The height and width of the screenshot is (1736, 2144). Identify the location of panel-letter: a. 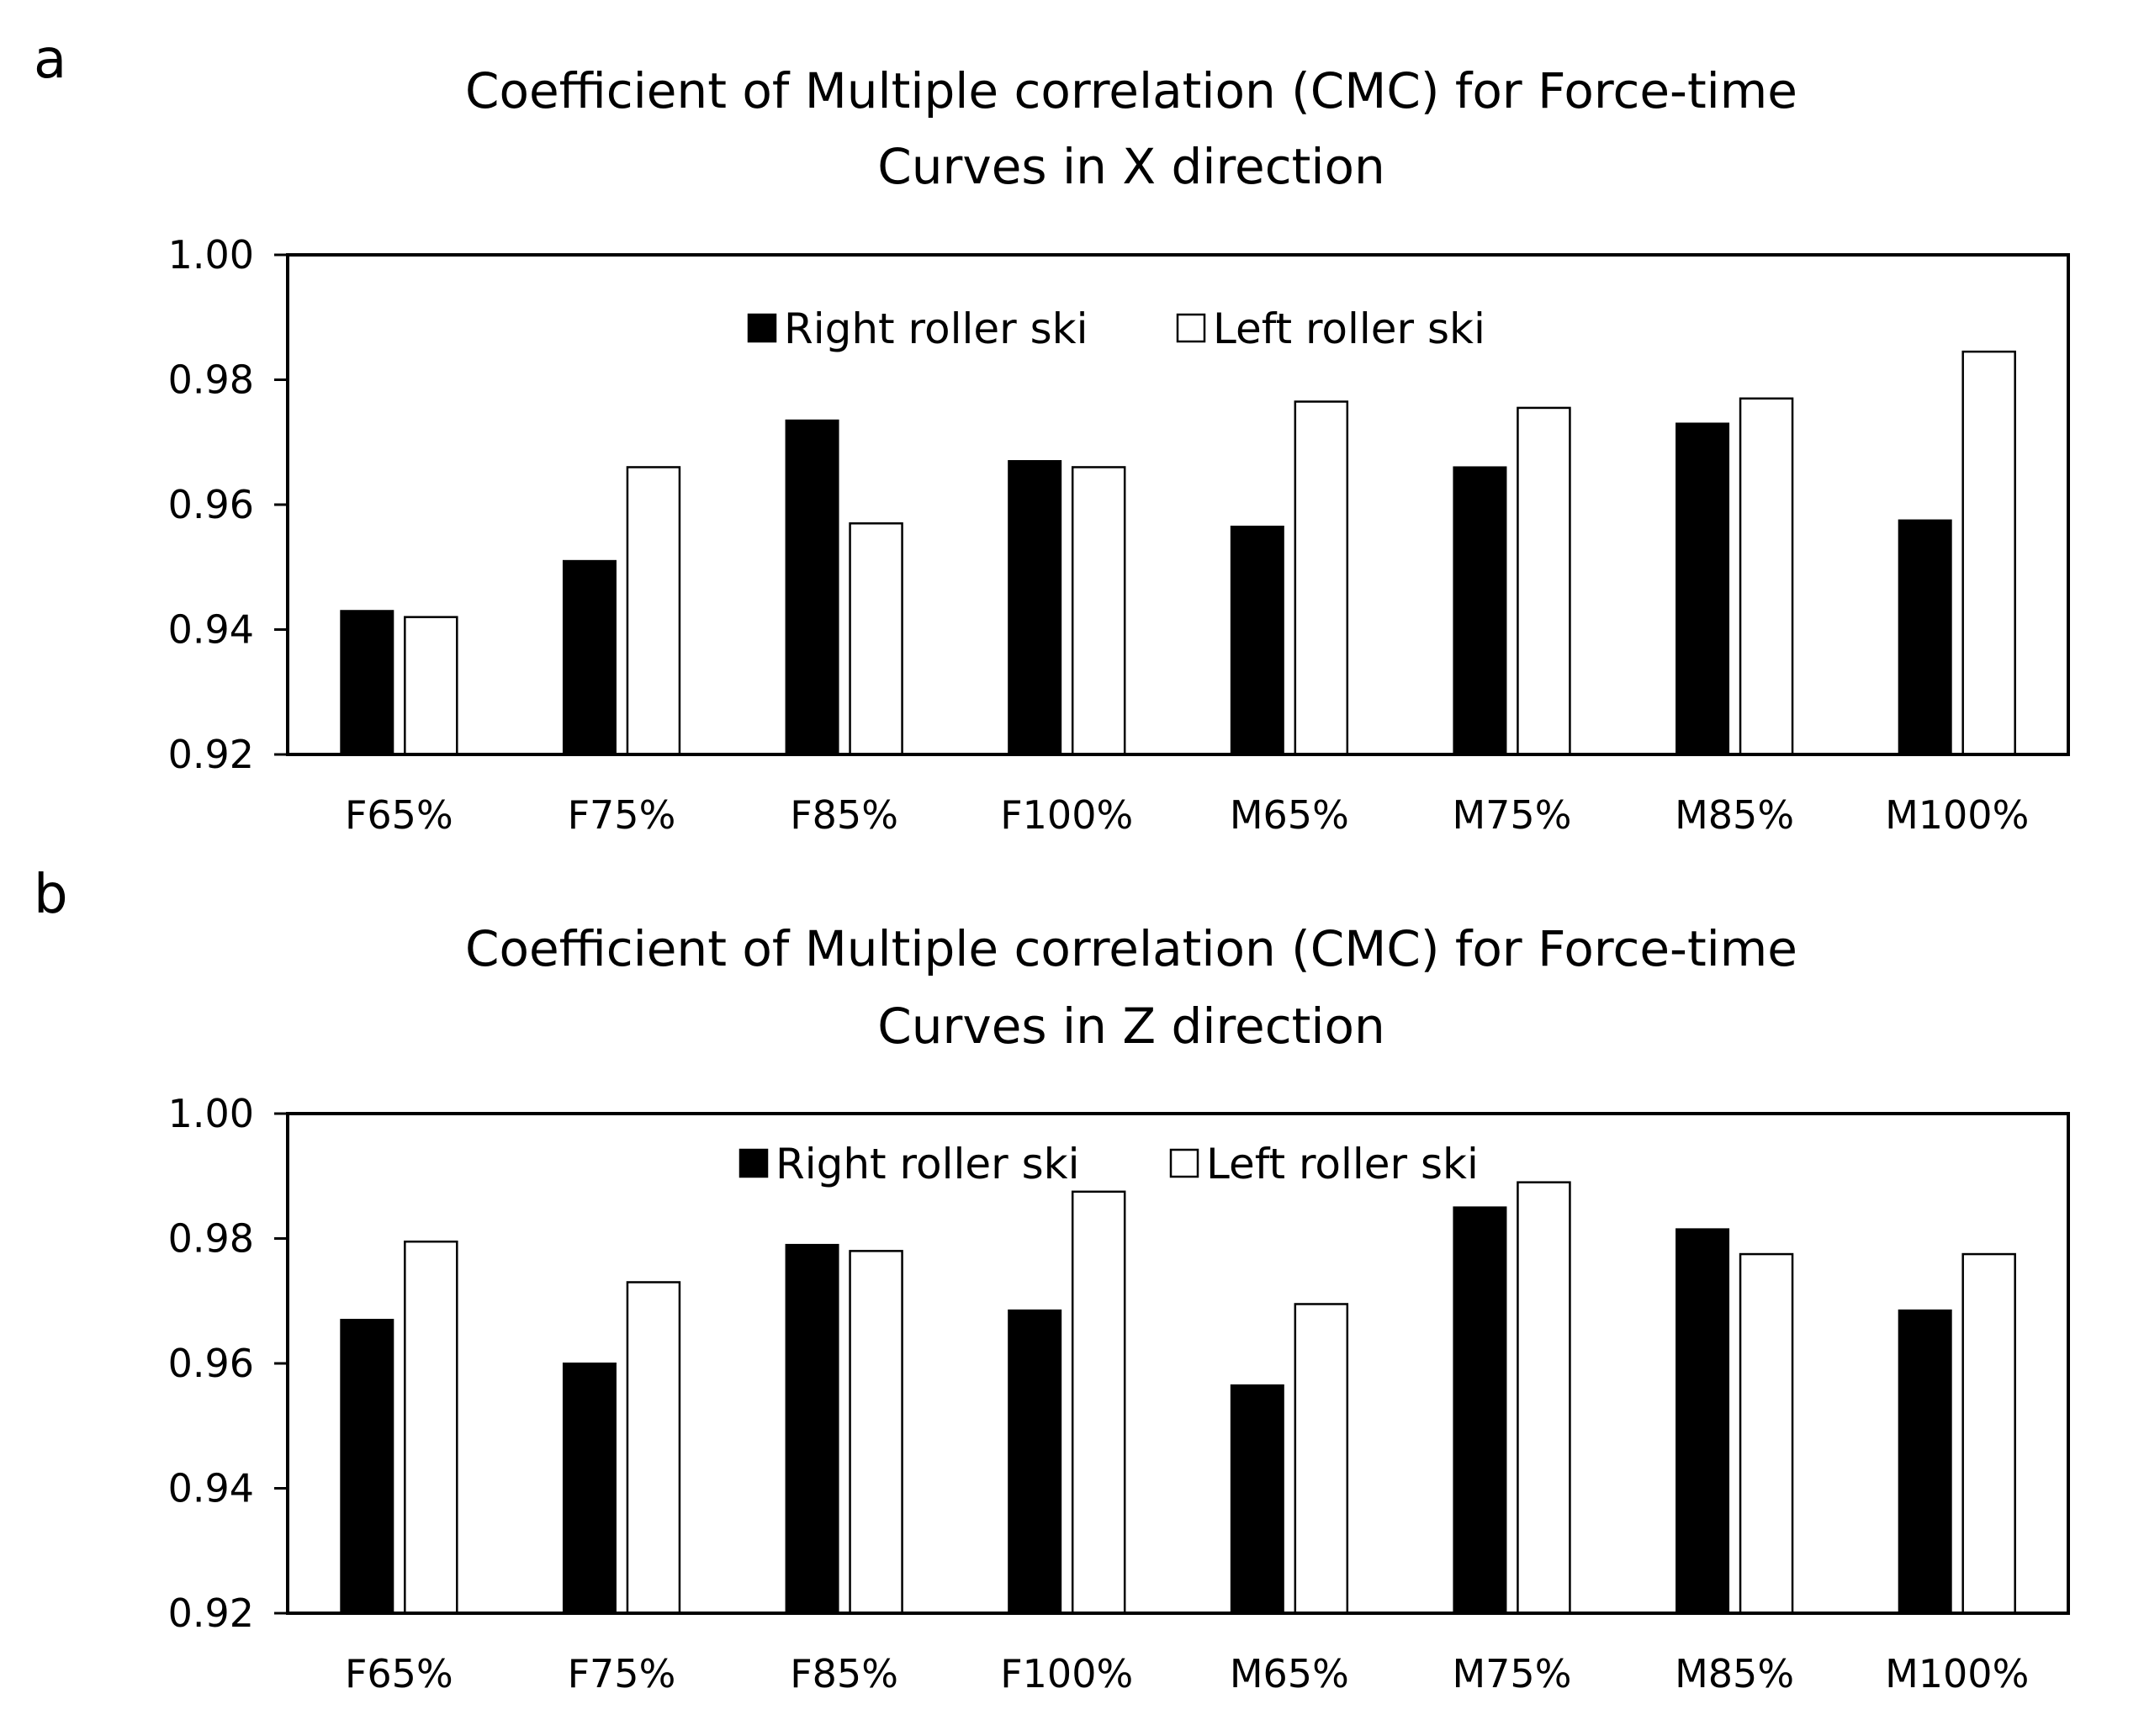
(50, 60).